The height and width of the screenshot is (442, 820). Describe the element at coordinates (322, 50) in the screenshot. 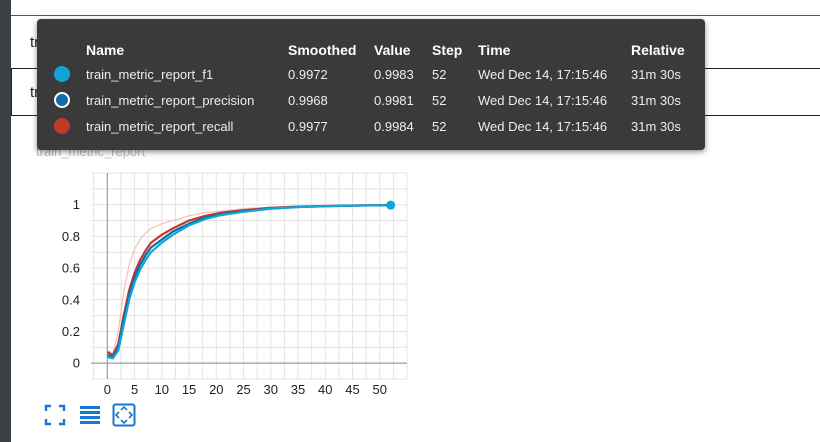

I see `tooltip-header-smoothed: Smoothed` at that location.